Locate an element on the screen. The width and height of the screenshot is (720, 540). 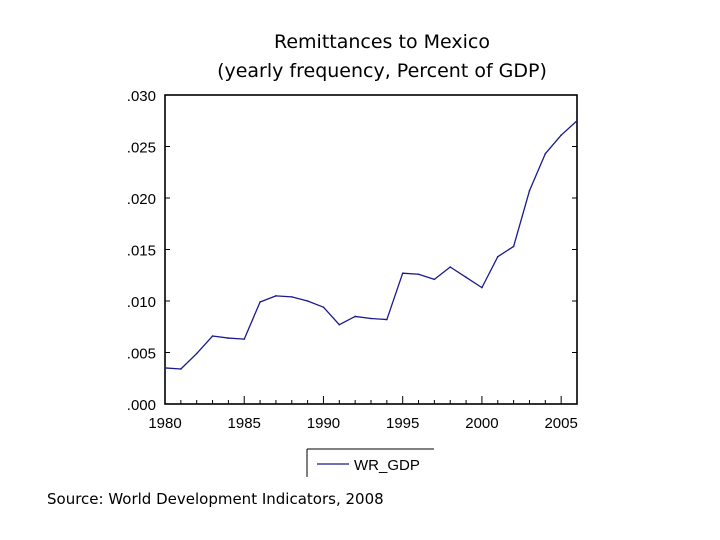
legend-label: WR_GDP is located at coordinates (387, 465).